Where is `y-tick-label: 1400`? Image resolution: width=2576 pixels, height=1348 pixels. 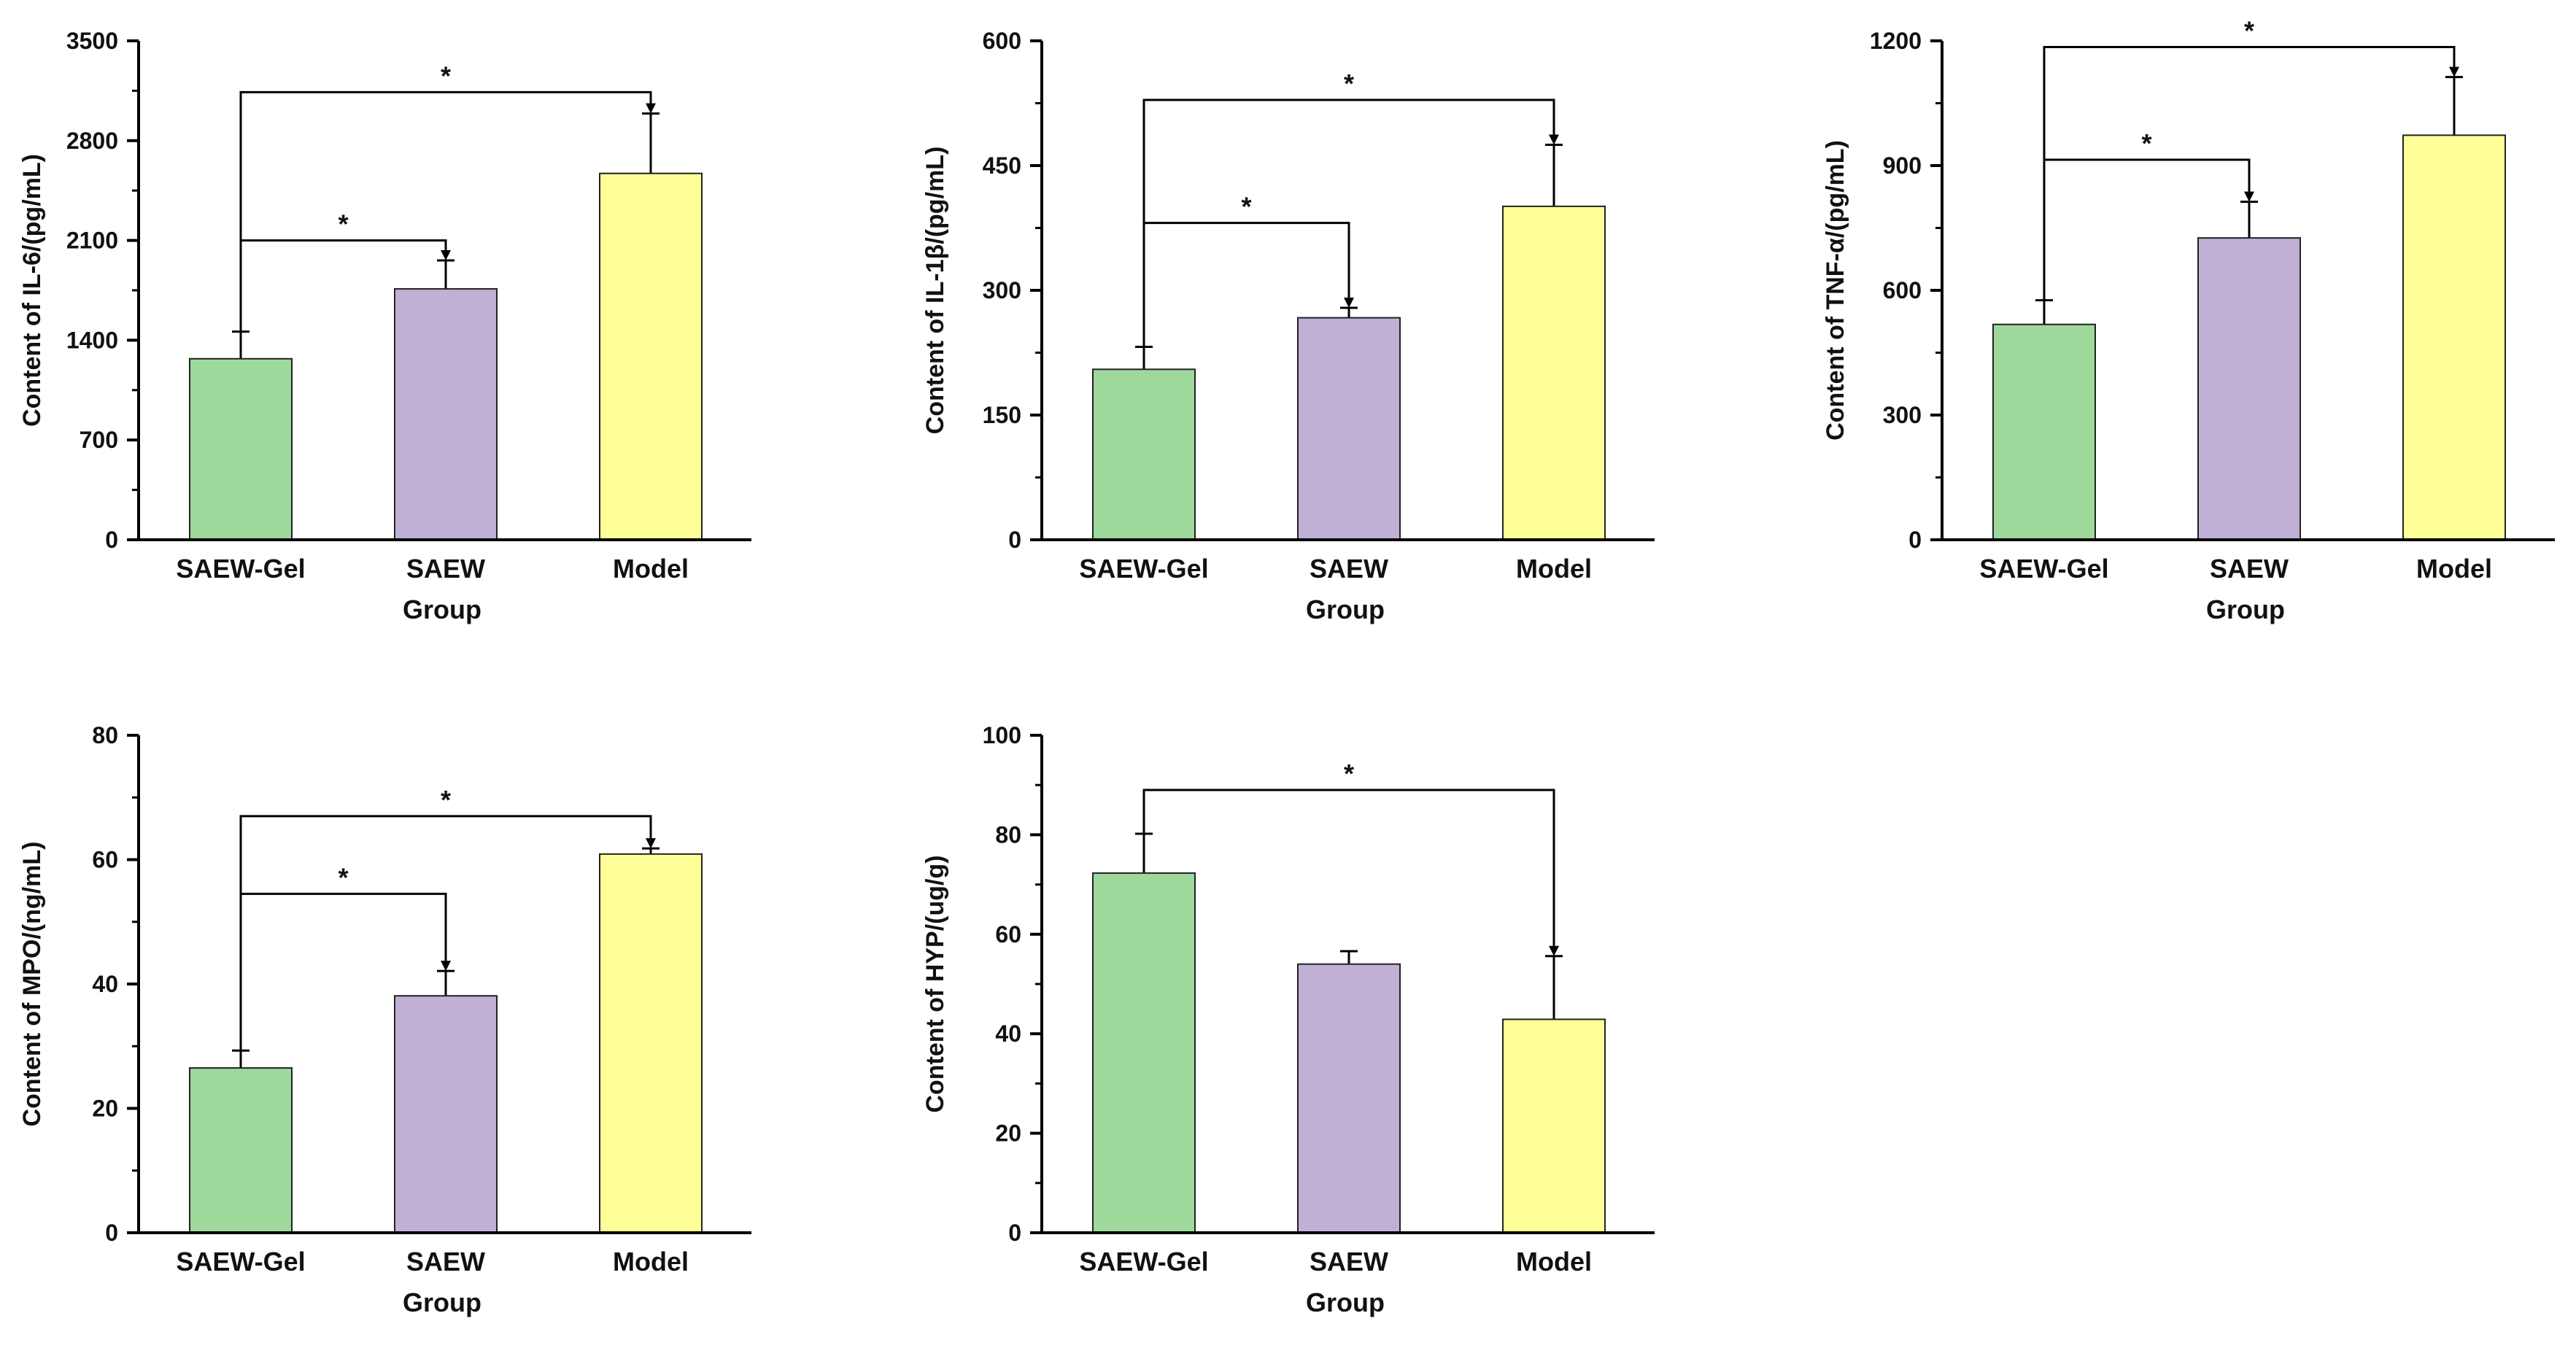
y-tick-label: 1400 is located at coordinates (92, 340).